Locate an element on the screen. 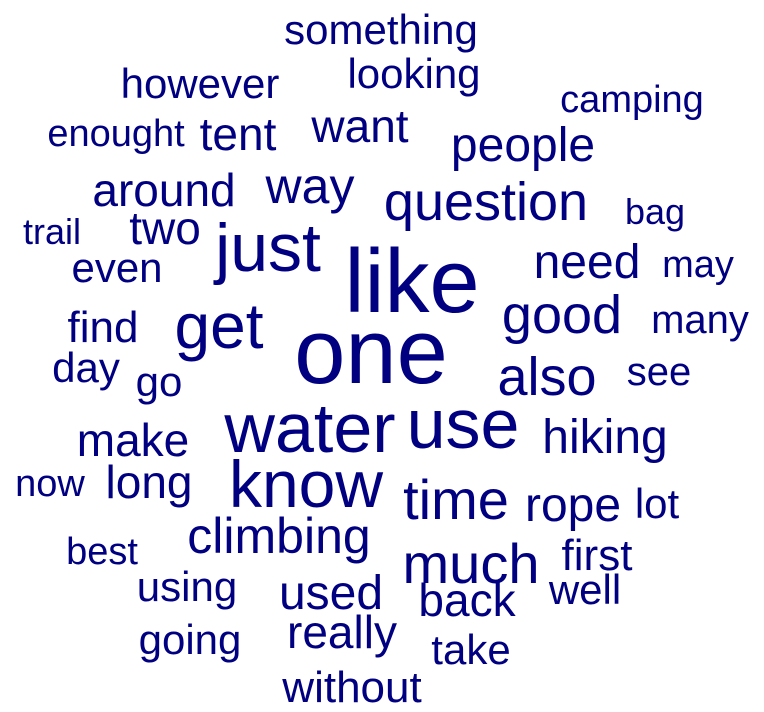 Image resolution: width=764 pixels, height=712 pixels. word-use: use is located at coordinates (463, 424).